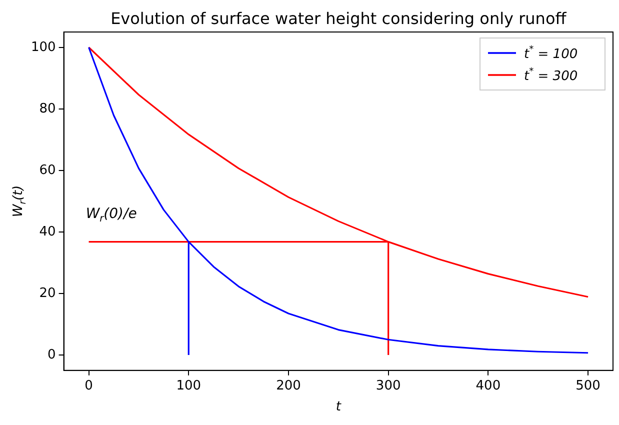 This screenshot has width=619, height=425. I want to click on y-tick-label: 100, so click(43, 47).